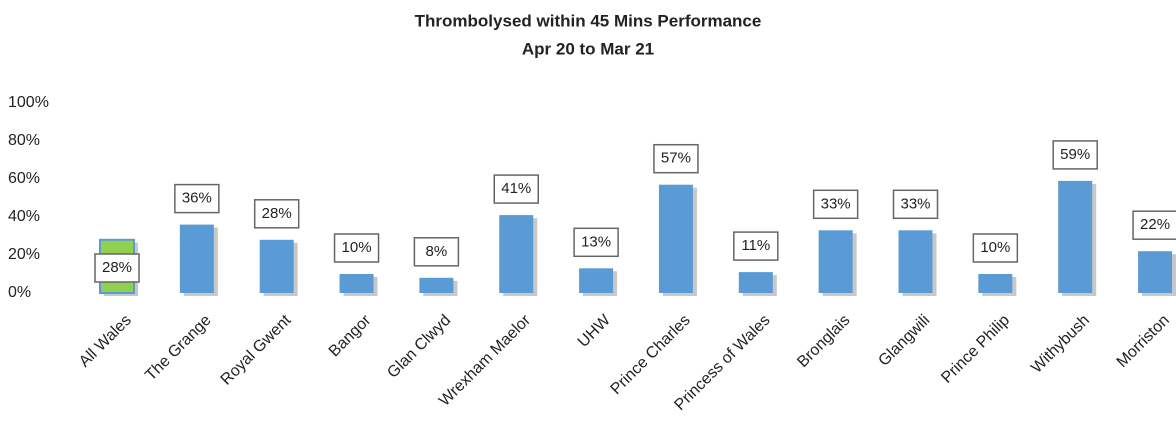 The height and width of the screenshot is (435, 1176). What do you see at coordinates (256, 349) in the screenshot?
I see `x-tick-label: Royal Gwent` at bounding box center [256, 349].